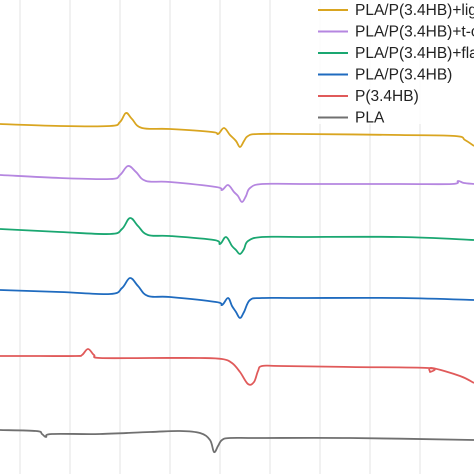 This screenshot has height=474, width=474. Describe the element at coordinates (414, 53) in the screenshot. I see `legend-label-2: PLA/P(3.4HB)+fla` at that location.